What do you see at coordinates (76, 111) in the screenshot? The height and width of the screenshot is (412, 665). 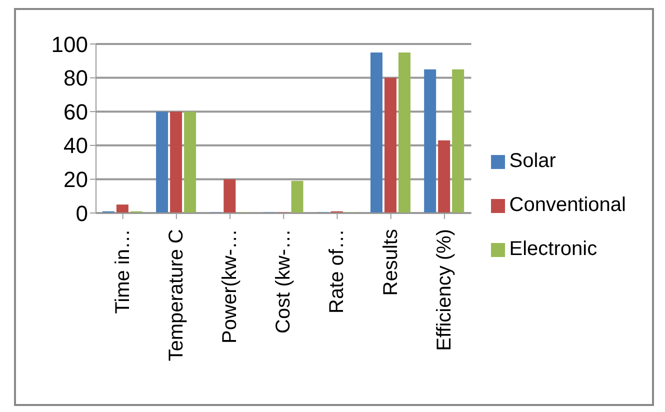 I see `y-tick-label: 60` at bounding box center [76, 111].